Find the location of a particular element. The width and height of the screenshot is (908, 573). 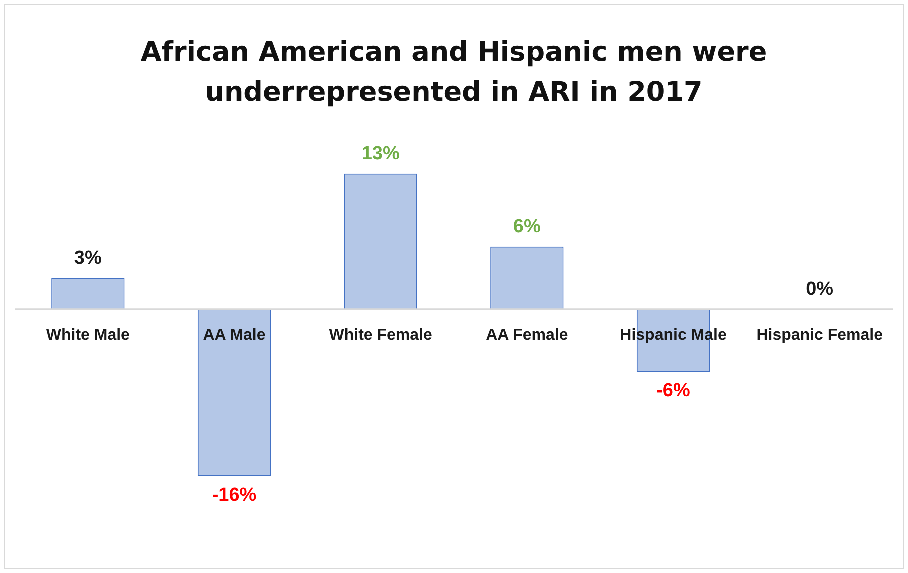

x-tick-label: AA Male is located at coordinates (234, 335).